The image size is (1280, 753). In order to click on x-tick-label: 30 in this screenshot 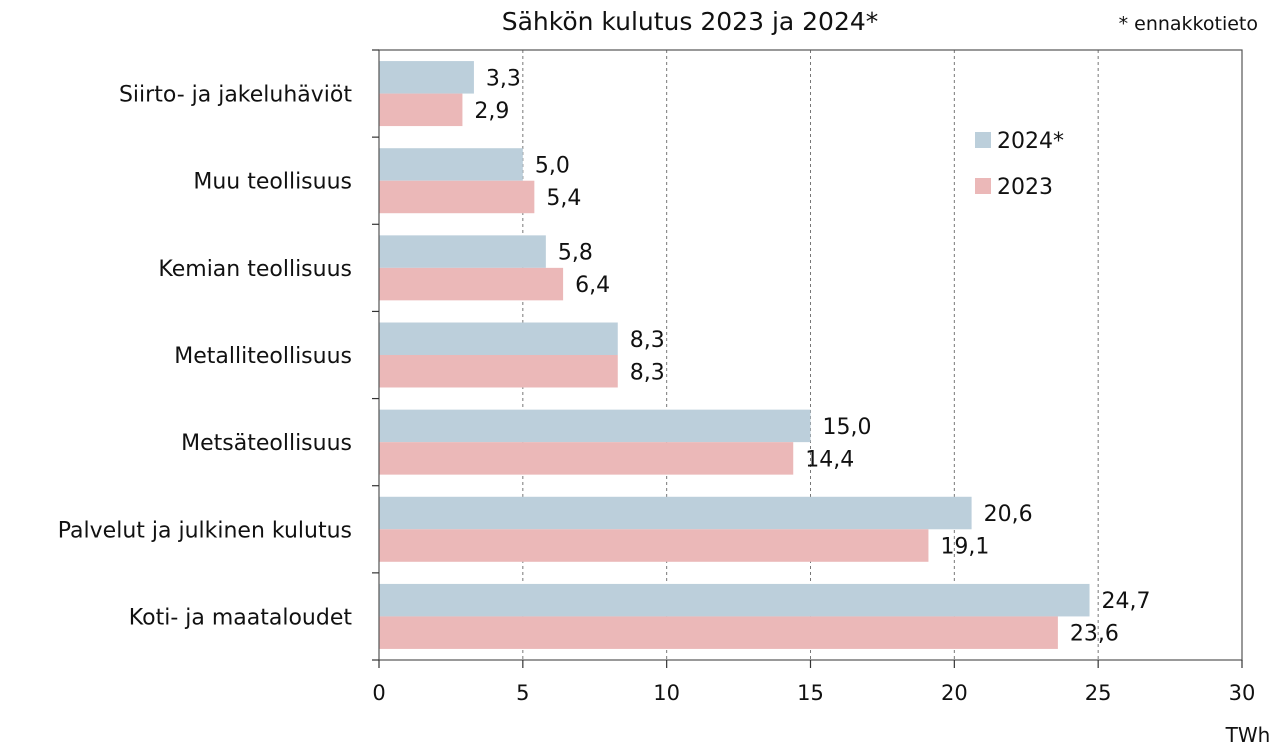, I will do `click(1242, 693)`.